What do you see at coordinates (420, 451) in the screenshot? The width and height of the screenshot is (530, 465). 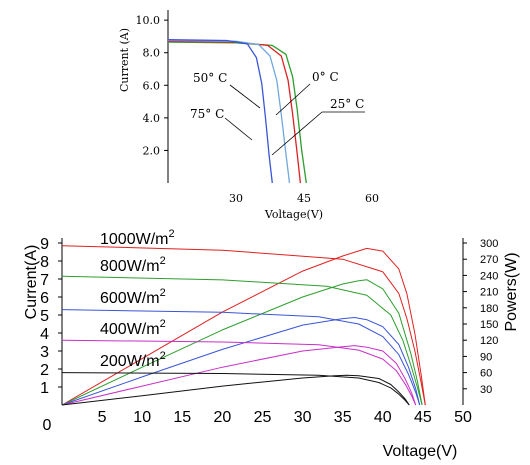 I see `bottom-x-label: Voltage(V)` at bounding box center [420, 451].